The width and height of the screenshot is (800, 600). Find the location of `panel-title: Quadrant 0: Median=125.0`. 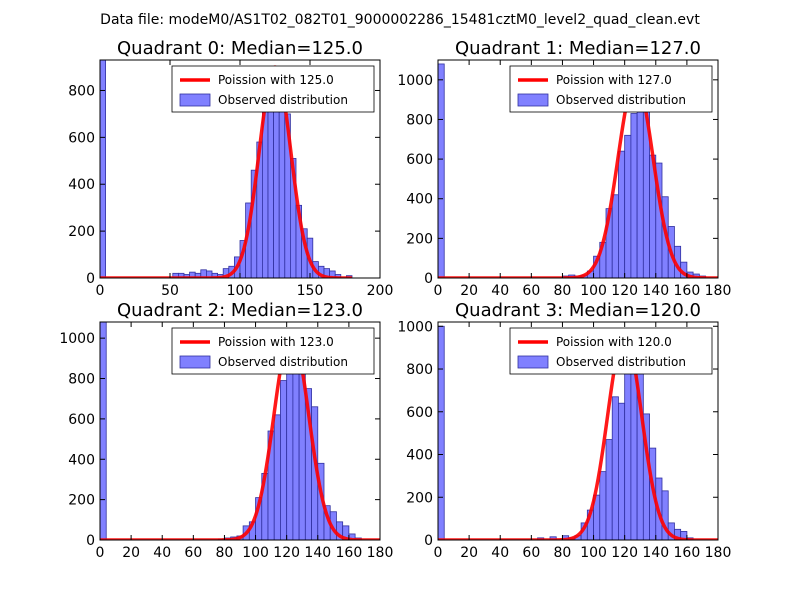

panel-title: Quadrant 0: Median=125.0 is located at coordinates (240, 48).